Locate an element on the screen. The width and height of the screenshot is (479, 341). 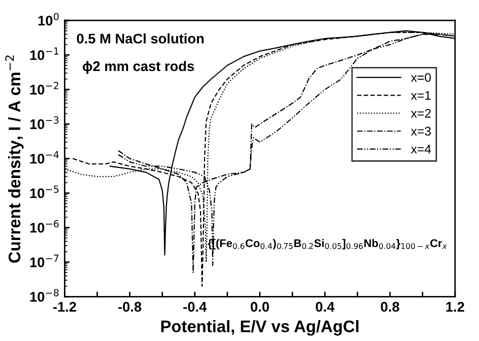
x-axis-title: Potential, E/V vs Ag/AgCl is located at coordinates (259, 328).